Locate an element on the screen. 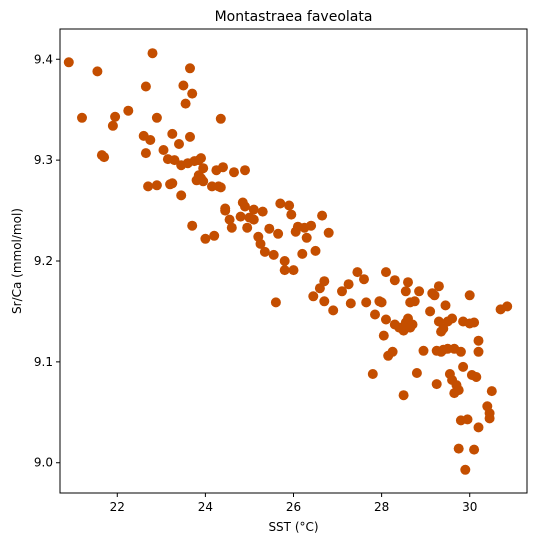  x-tick-label: 30 is located at coordinates (469, 507).